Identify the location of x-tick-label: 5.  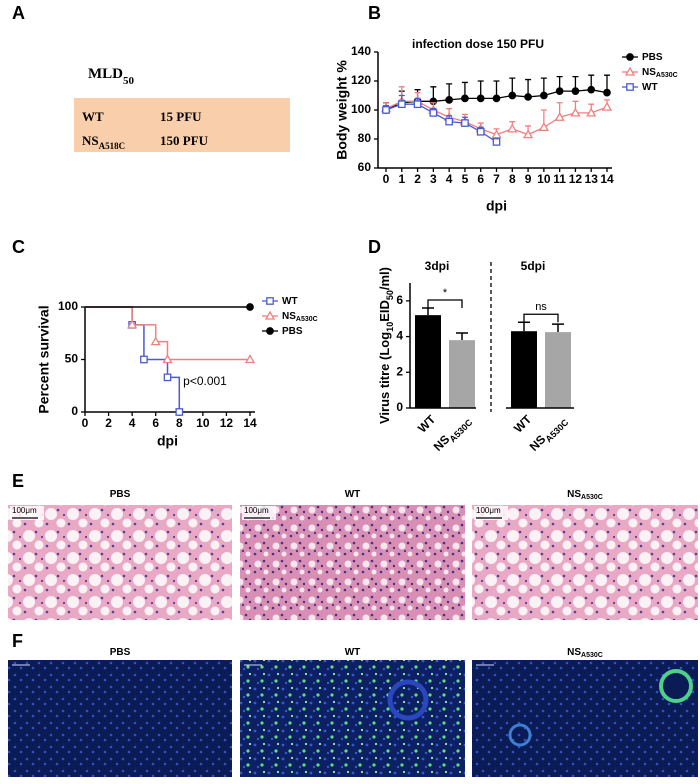
(465, 179).